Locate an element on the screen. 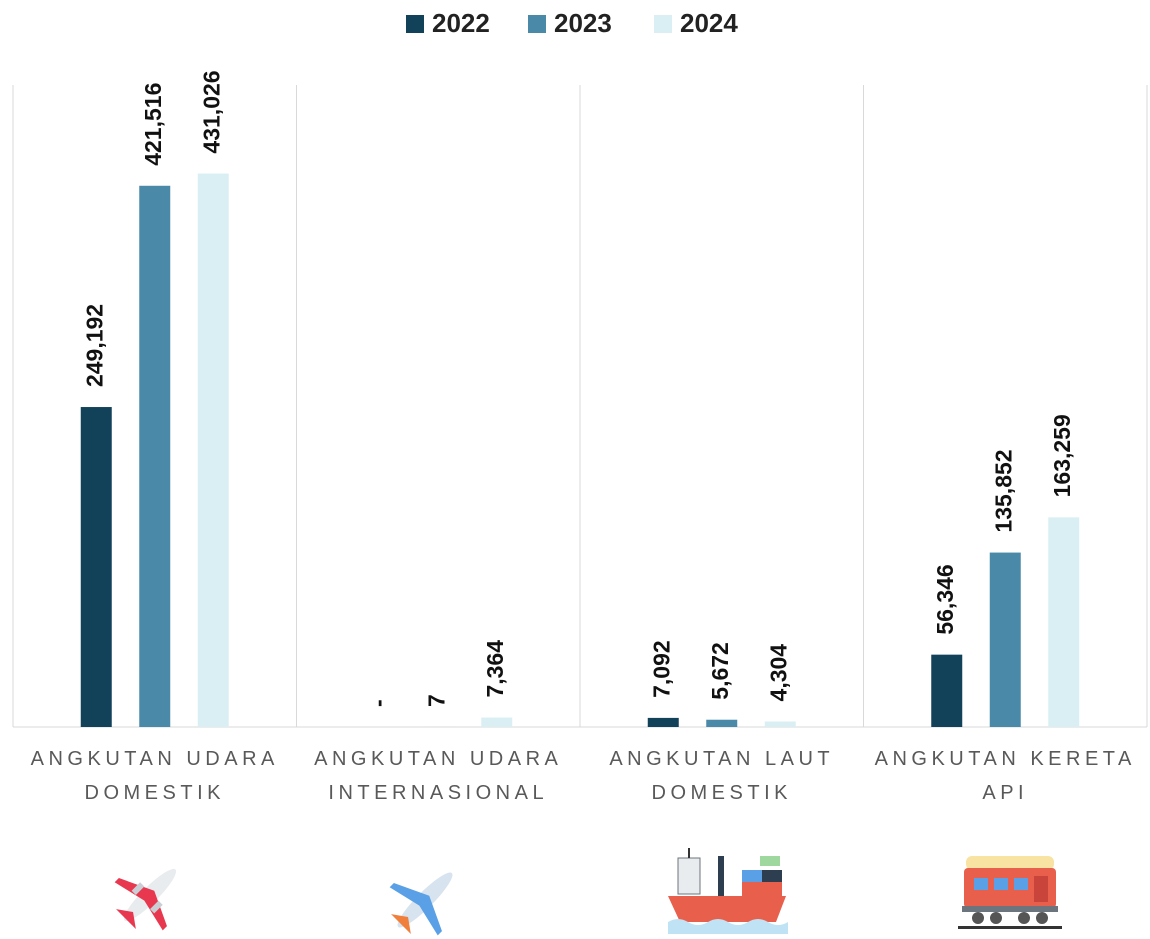 The height and width of the screenshot is (939, 1150). x-tick-label: ANGKUTAN UDARA DOMESTIK is located at coordinates (154, 776).